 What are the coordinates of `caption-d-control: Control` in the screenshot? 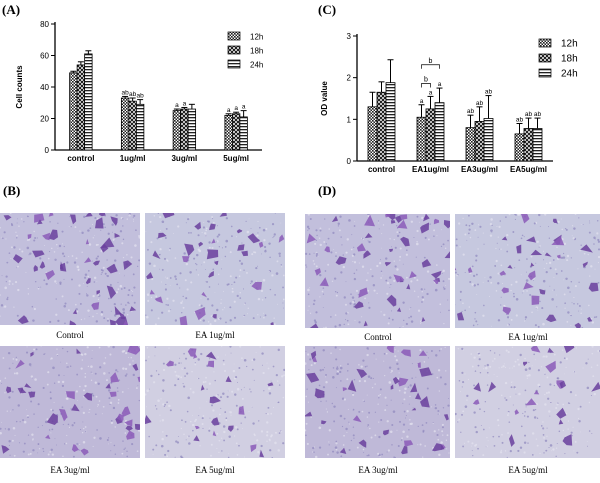 It's located at (378, 337).